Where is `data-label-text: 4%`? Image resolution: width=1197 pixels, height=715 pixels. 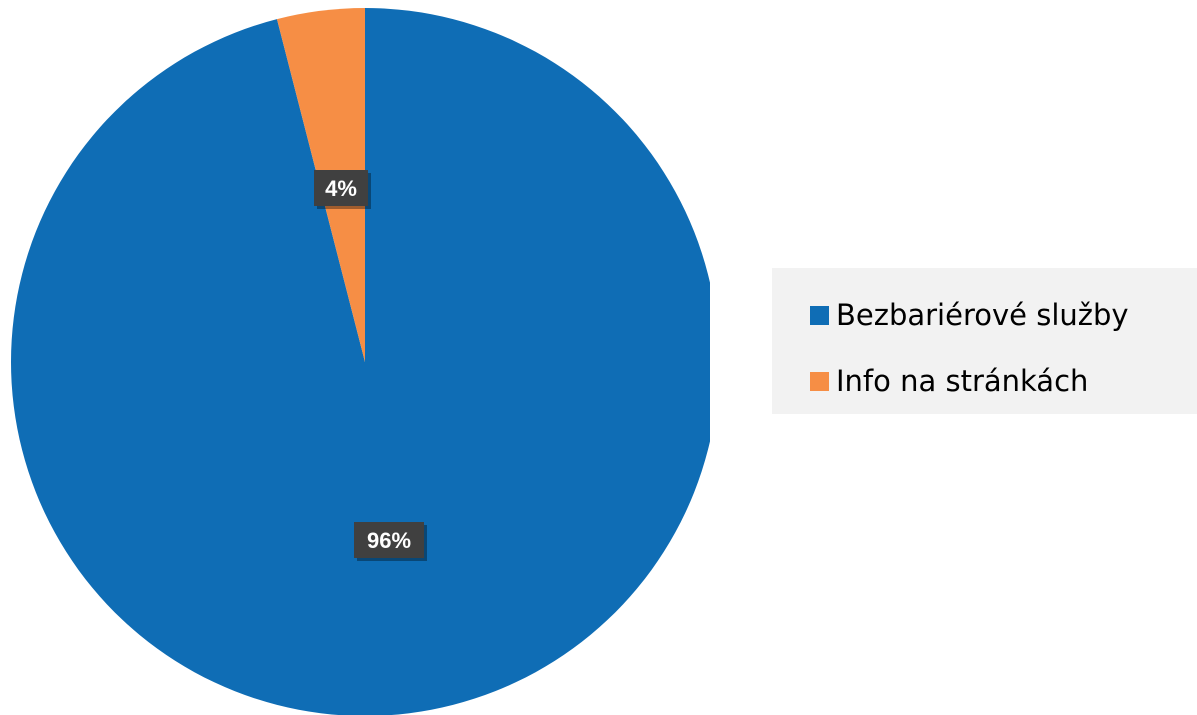
data-label-text: 4% is located at coordinates (341, 188).